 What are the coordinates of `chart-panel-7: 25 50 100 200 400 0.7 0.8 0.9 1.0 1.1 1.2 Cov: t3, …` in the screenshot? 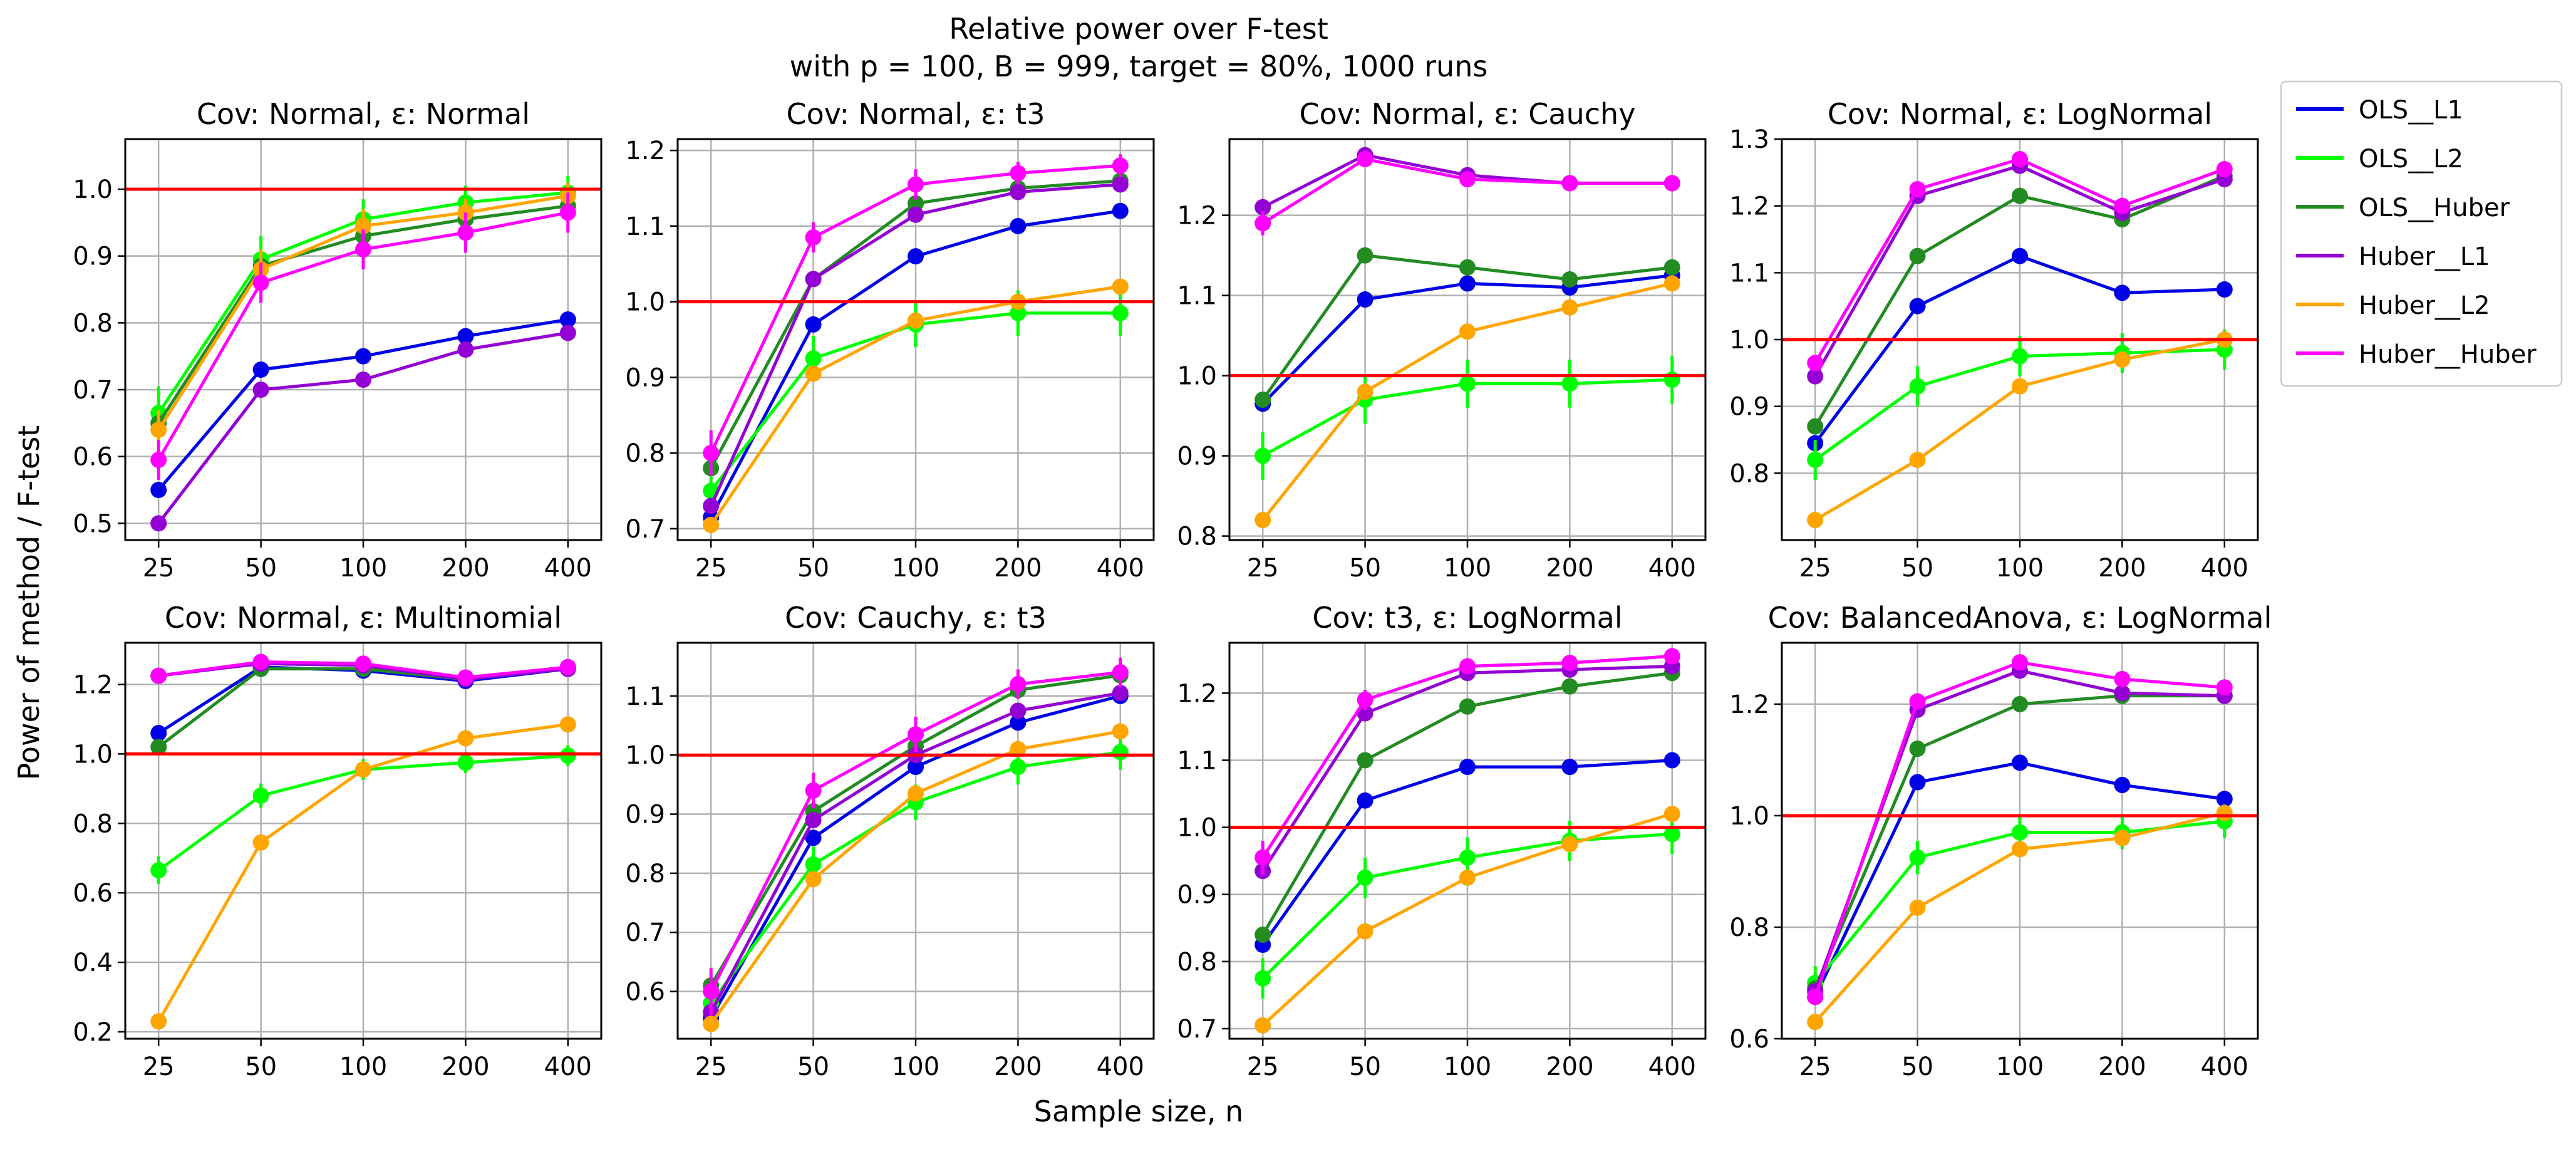 It's located at (1442, 841).